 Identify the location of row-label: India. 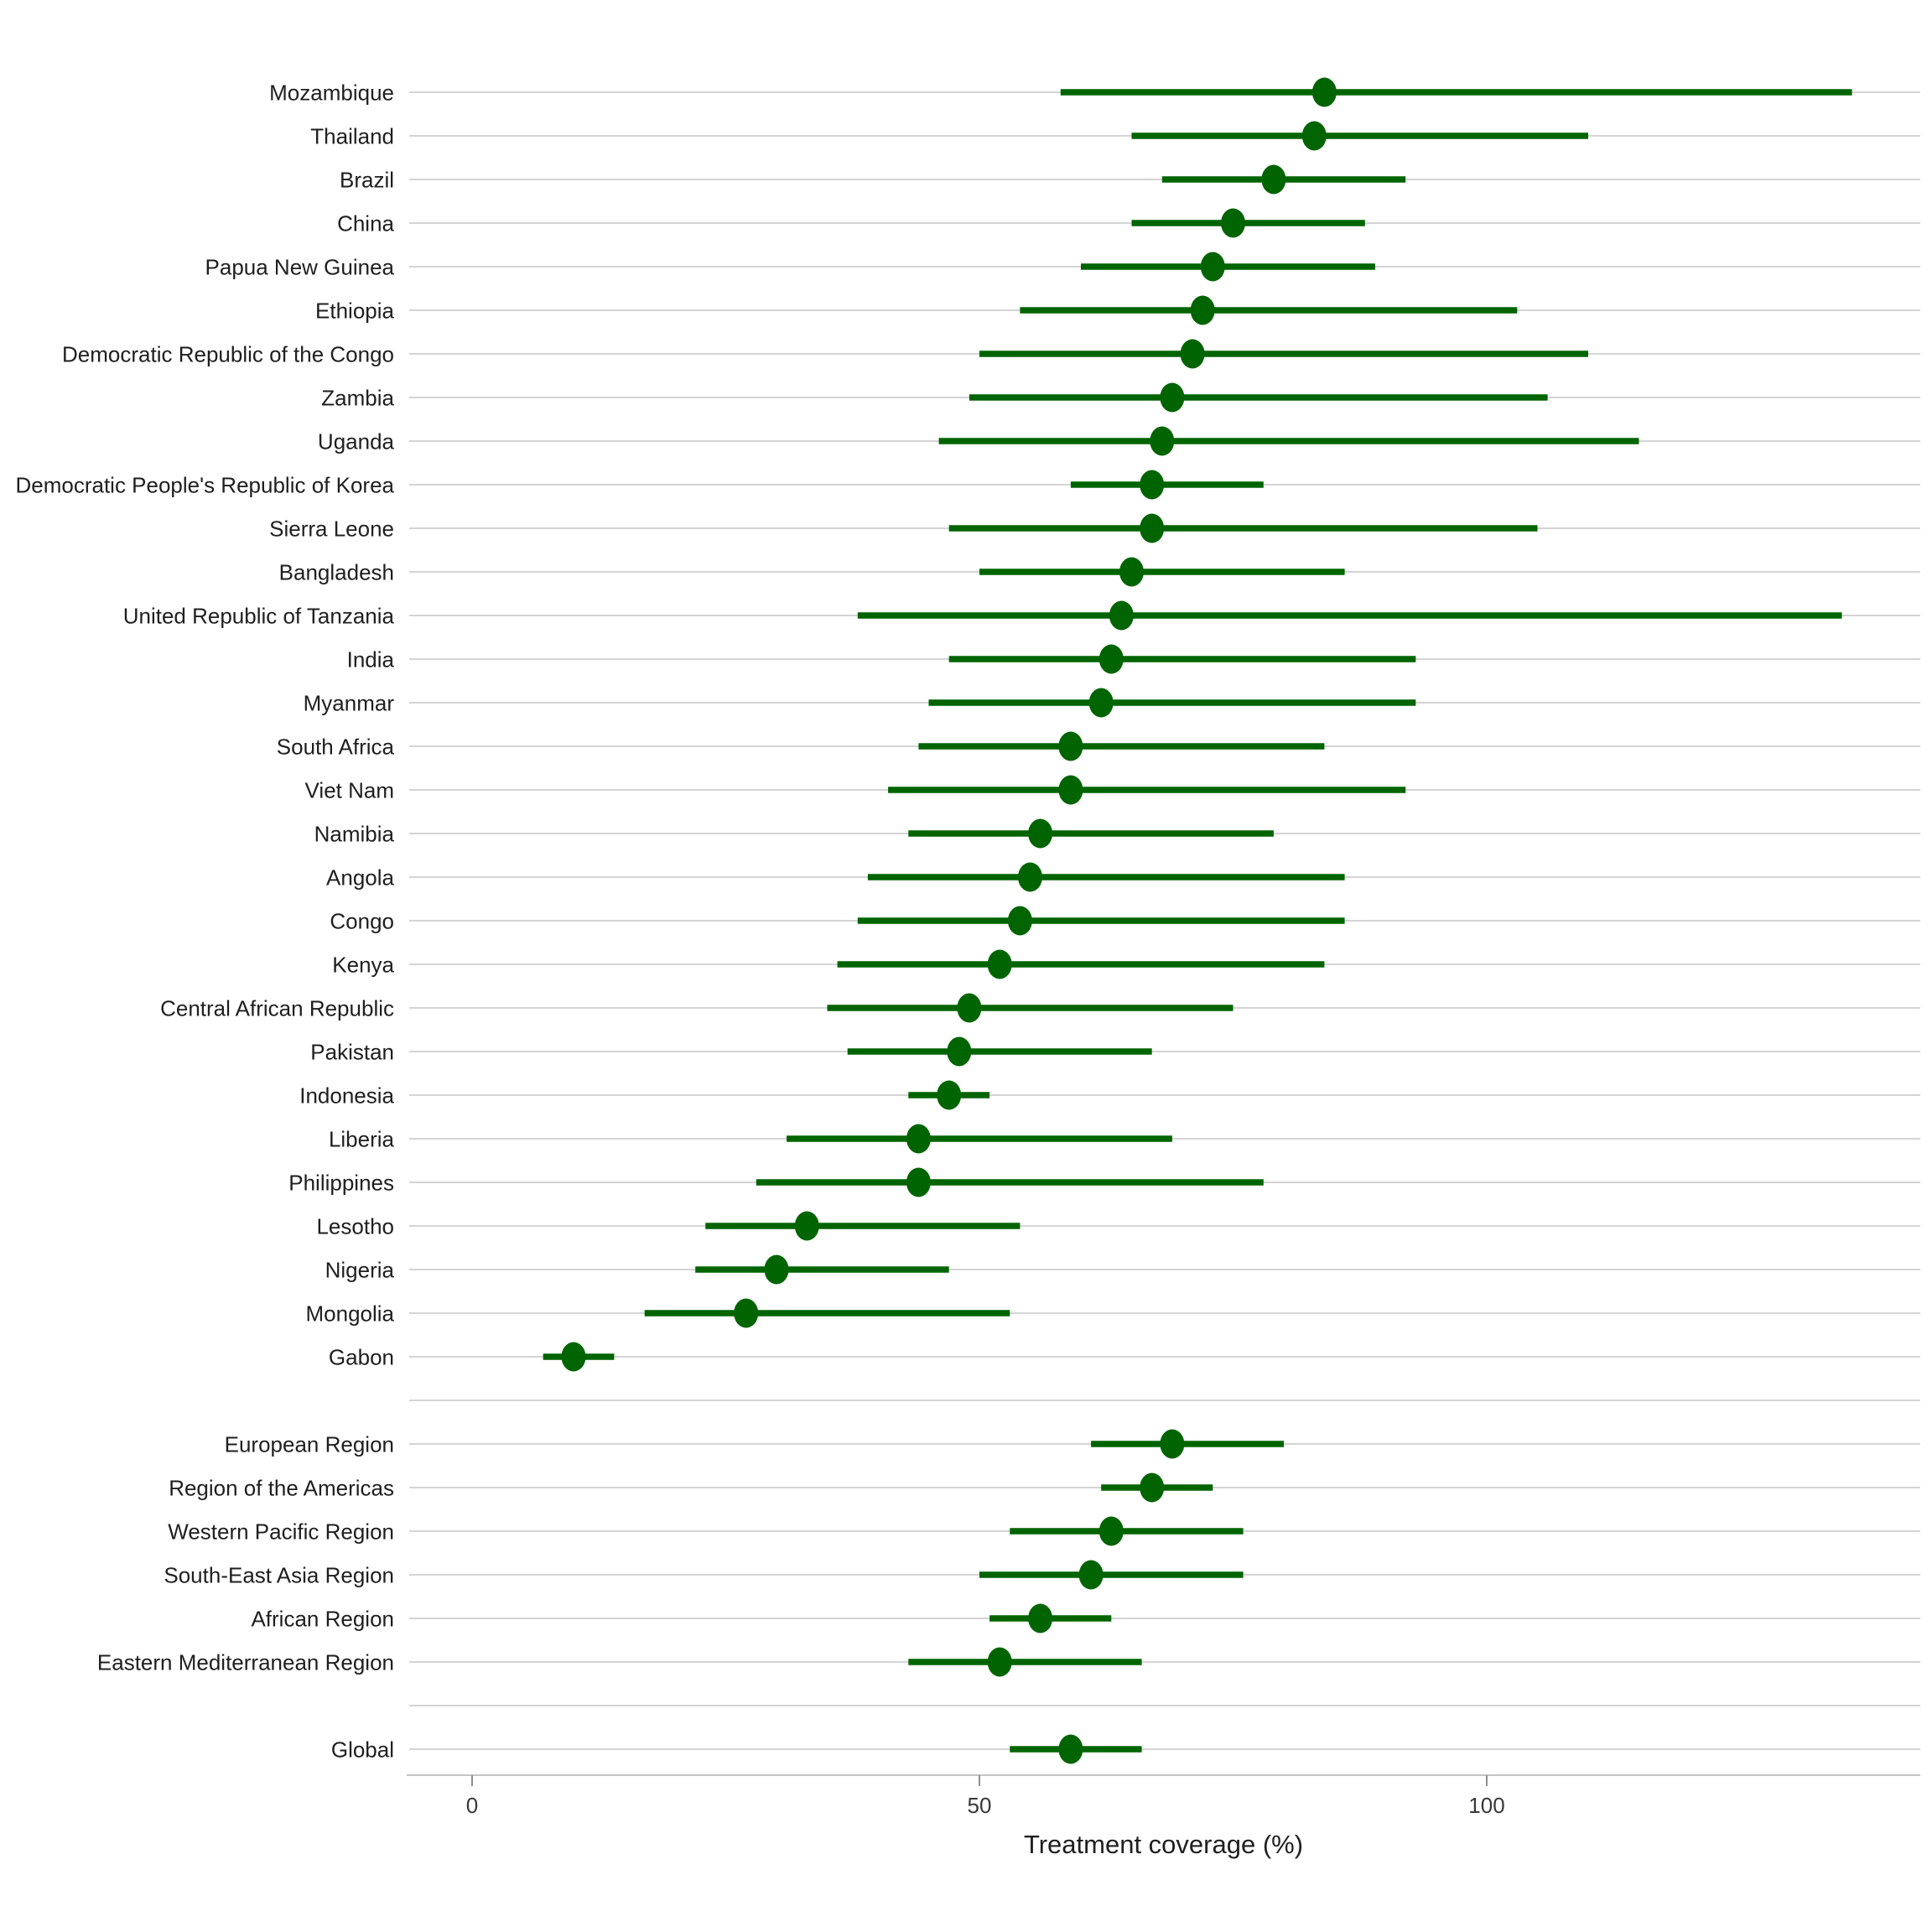
(371, 659).